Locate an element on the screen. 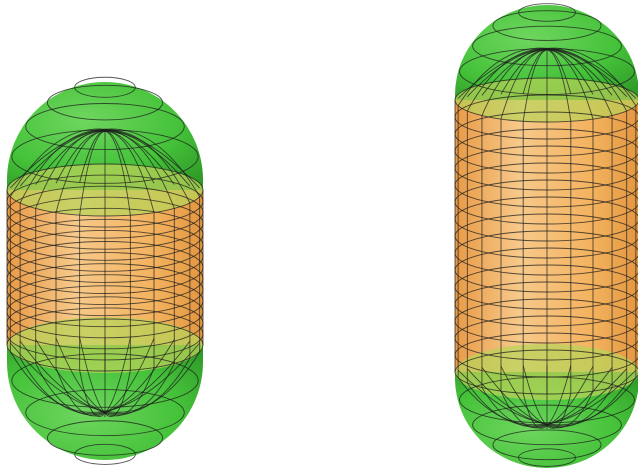 This screenshot has height=471, width=638. tall-capsule-top-overlap is located at coordinates (546, 100).